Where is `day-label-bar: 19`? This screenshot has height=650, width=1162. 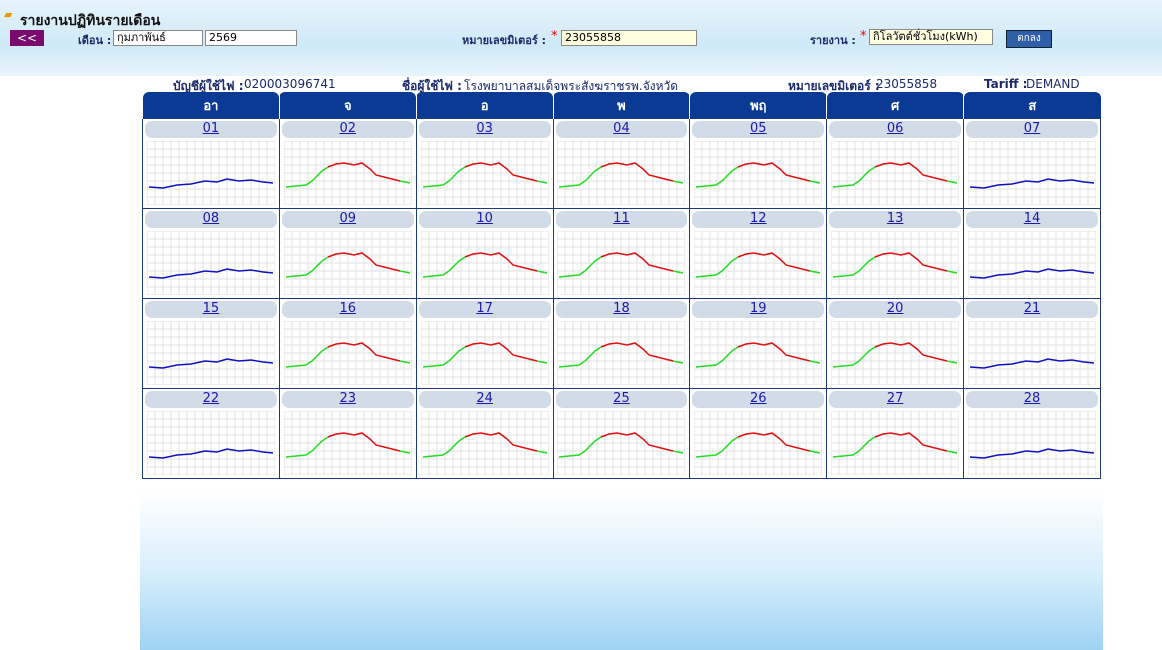
day-label-bar: 19 is located at coordinates (758, 309).